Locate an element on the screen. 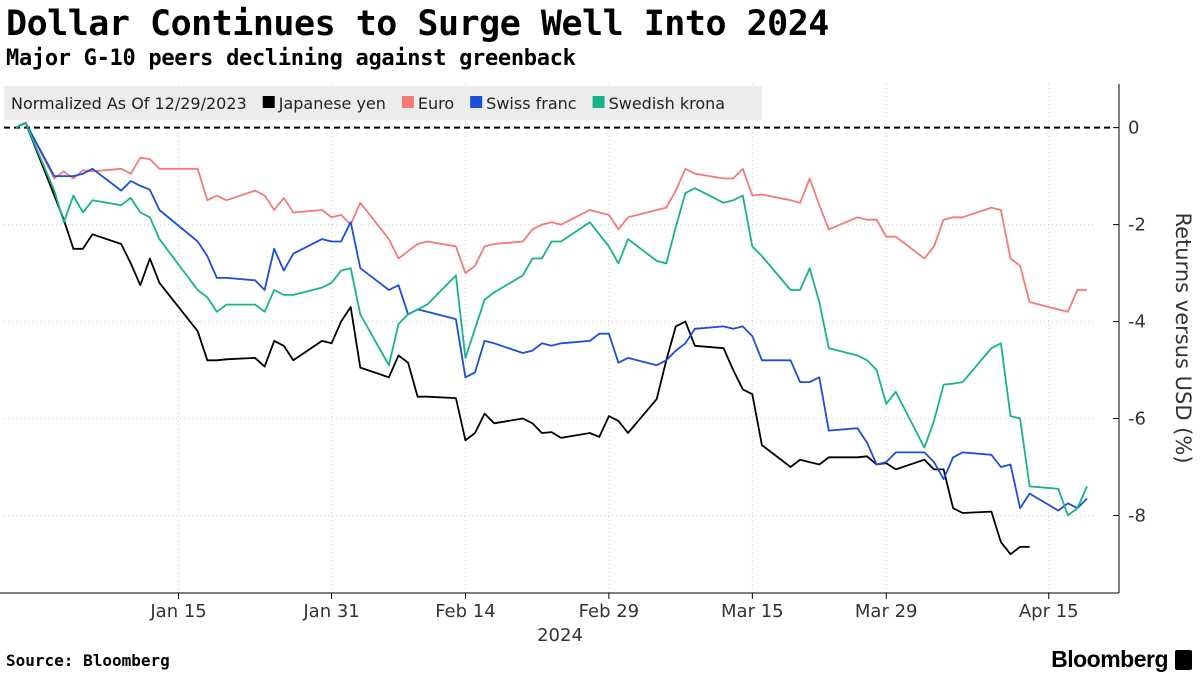 This screenshot has width=1200, height=675. legend-background is located at coordinates (383, 103).